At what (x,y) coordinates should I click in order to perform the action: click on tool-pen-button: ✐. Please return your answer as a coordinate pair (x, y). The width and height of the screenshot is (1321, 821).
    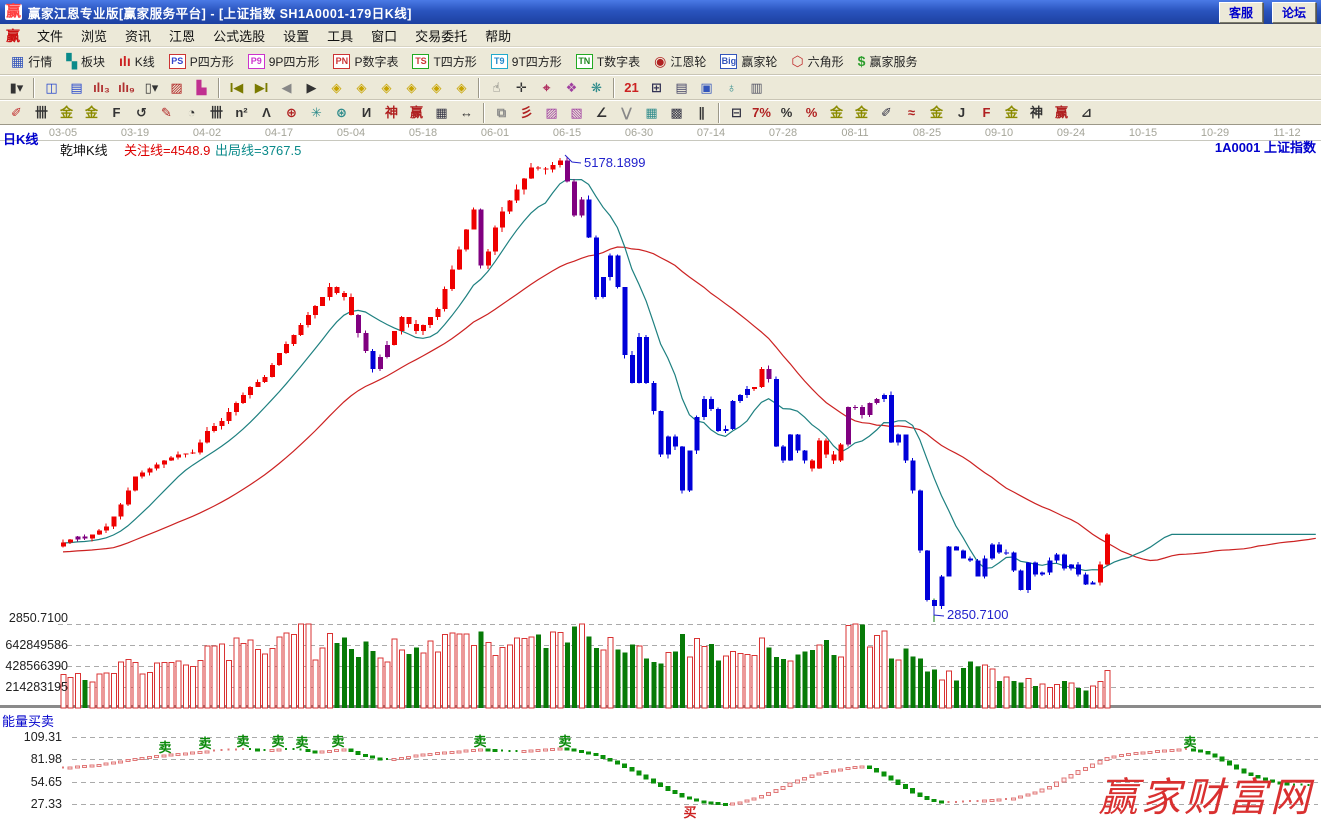
    Looking at the image, I should click on (16, 113).